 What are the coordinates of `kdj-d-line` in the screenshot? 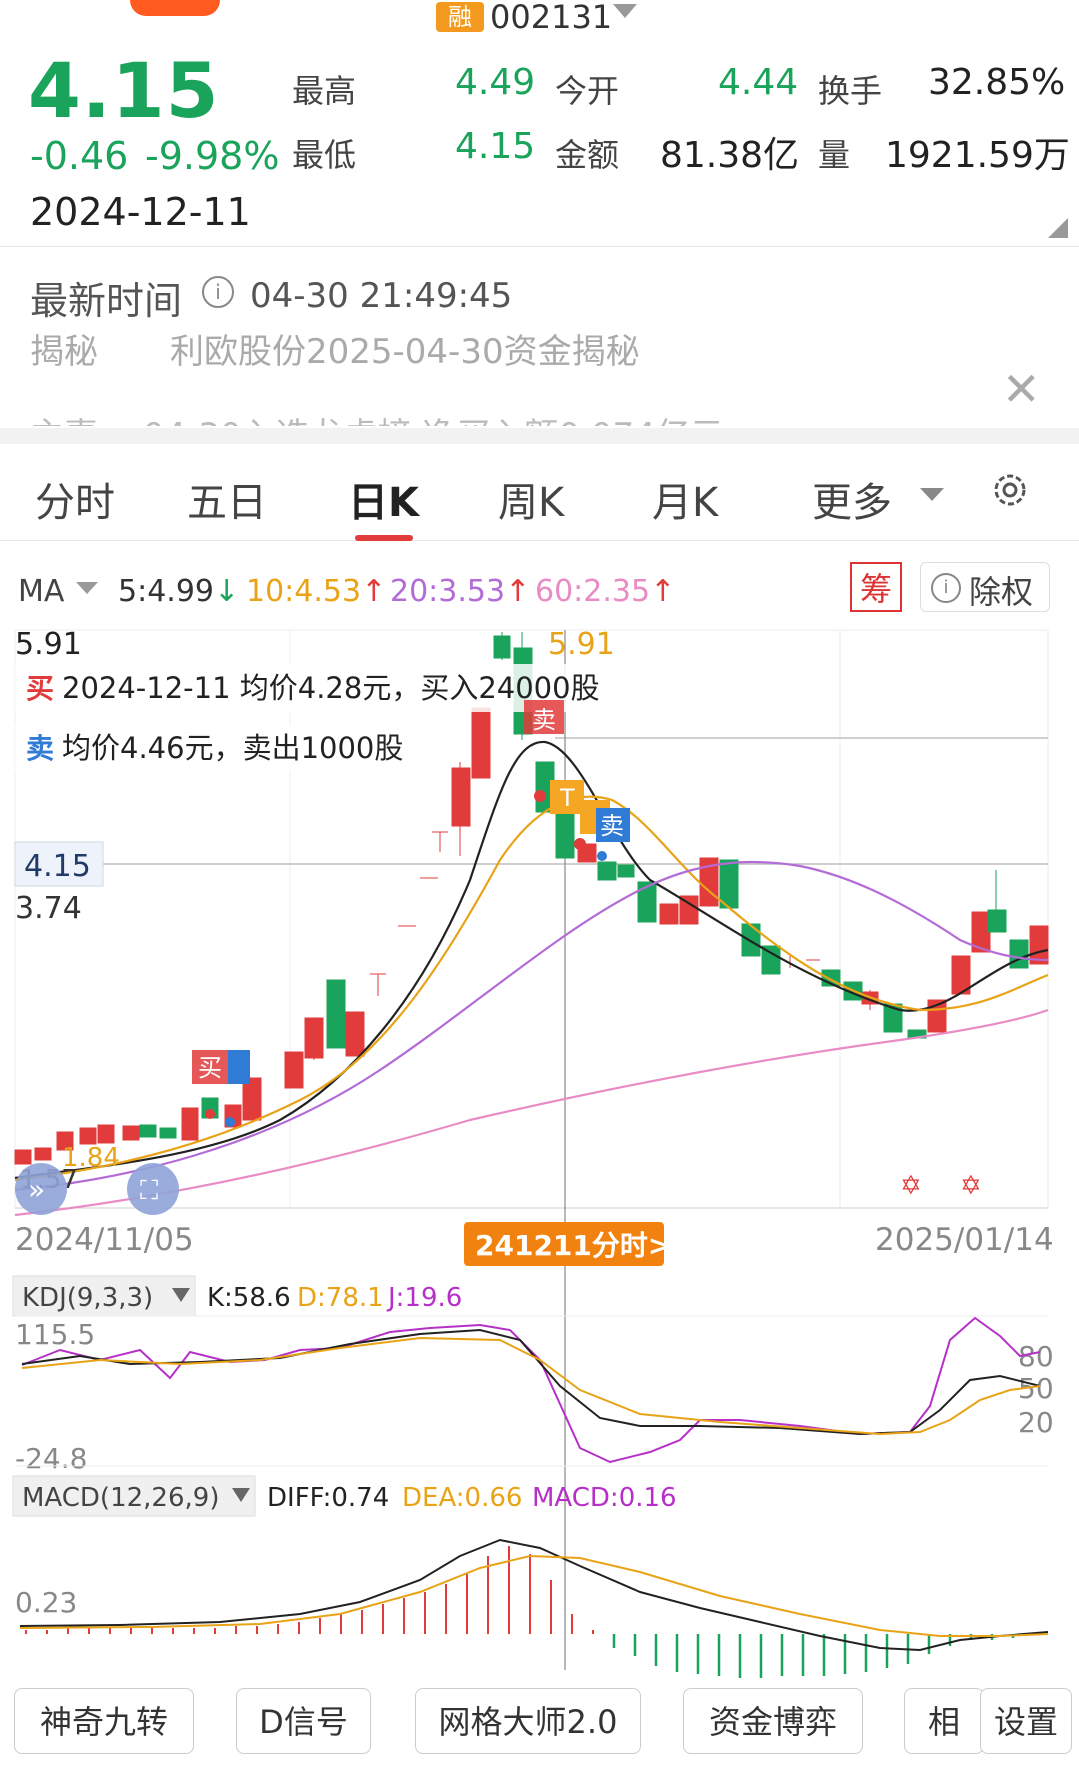 It's located at (531, 1386).